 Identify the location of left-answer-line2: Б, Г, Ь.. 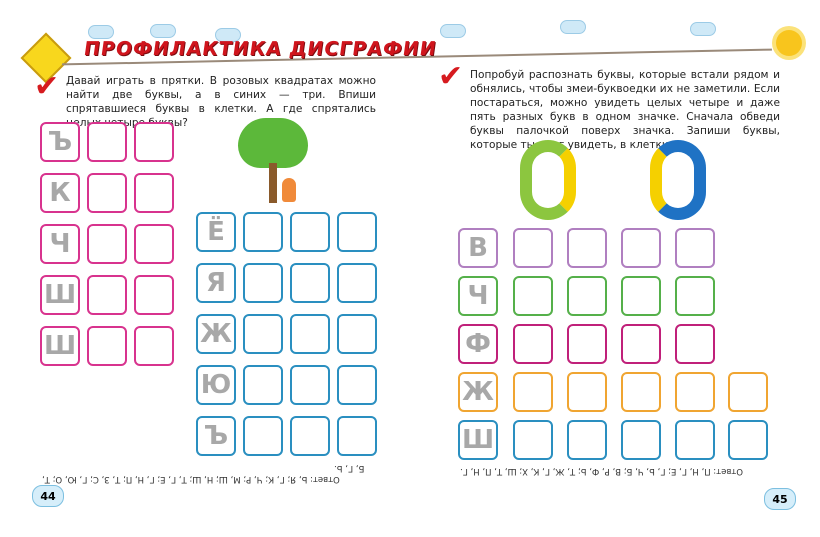
(349, 468).